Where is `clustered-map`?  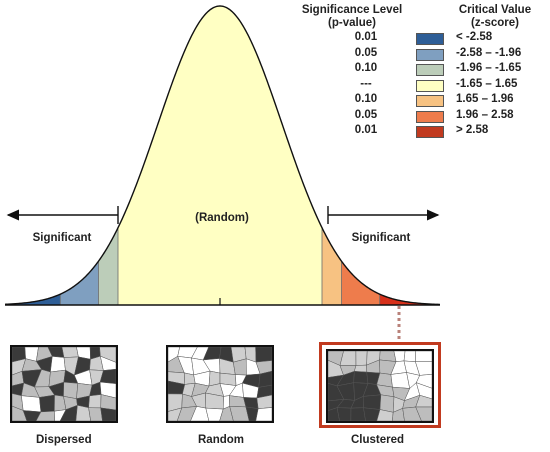
clustered-map is located at coordinates (380, 385).